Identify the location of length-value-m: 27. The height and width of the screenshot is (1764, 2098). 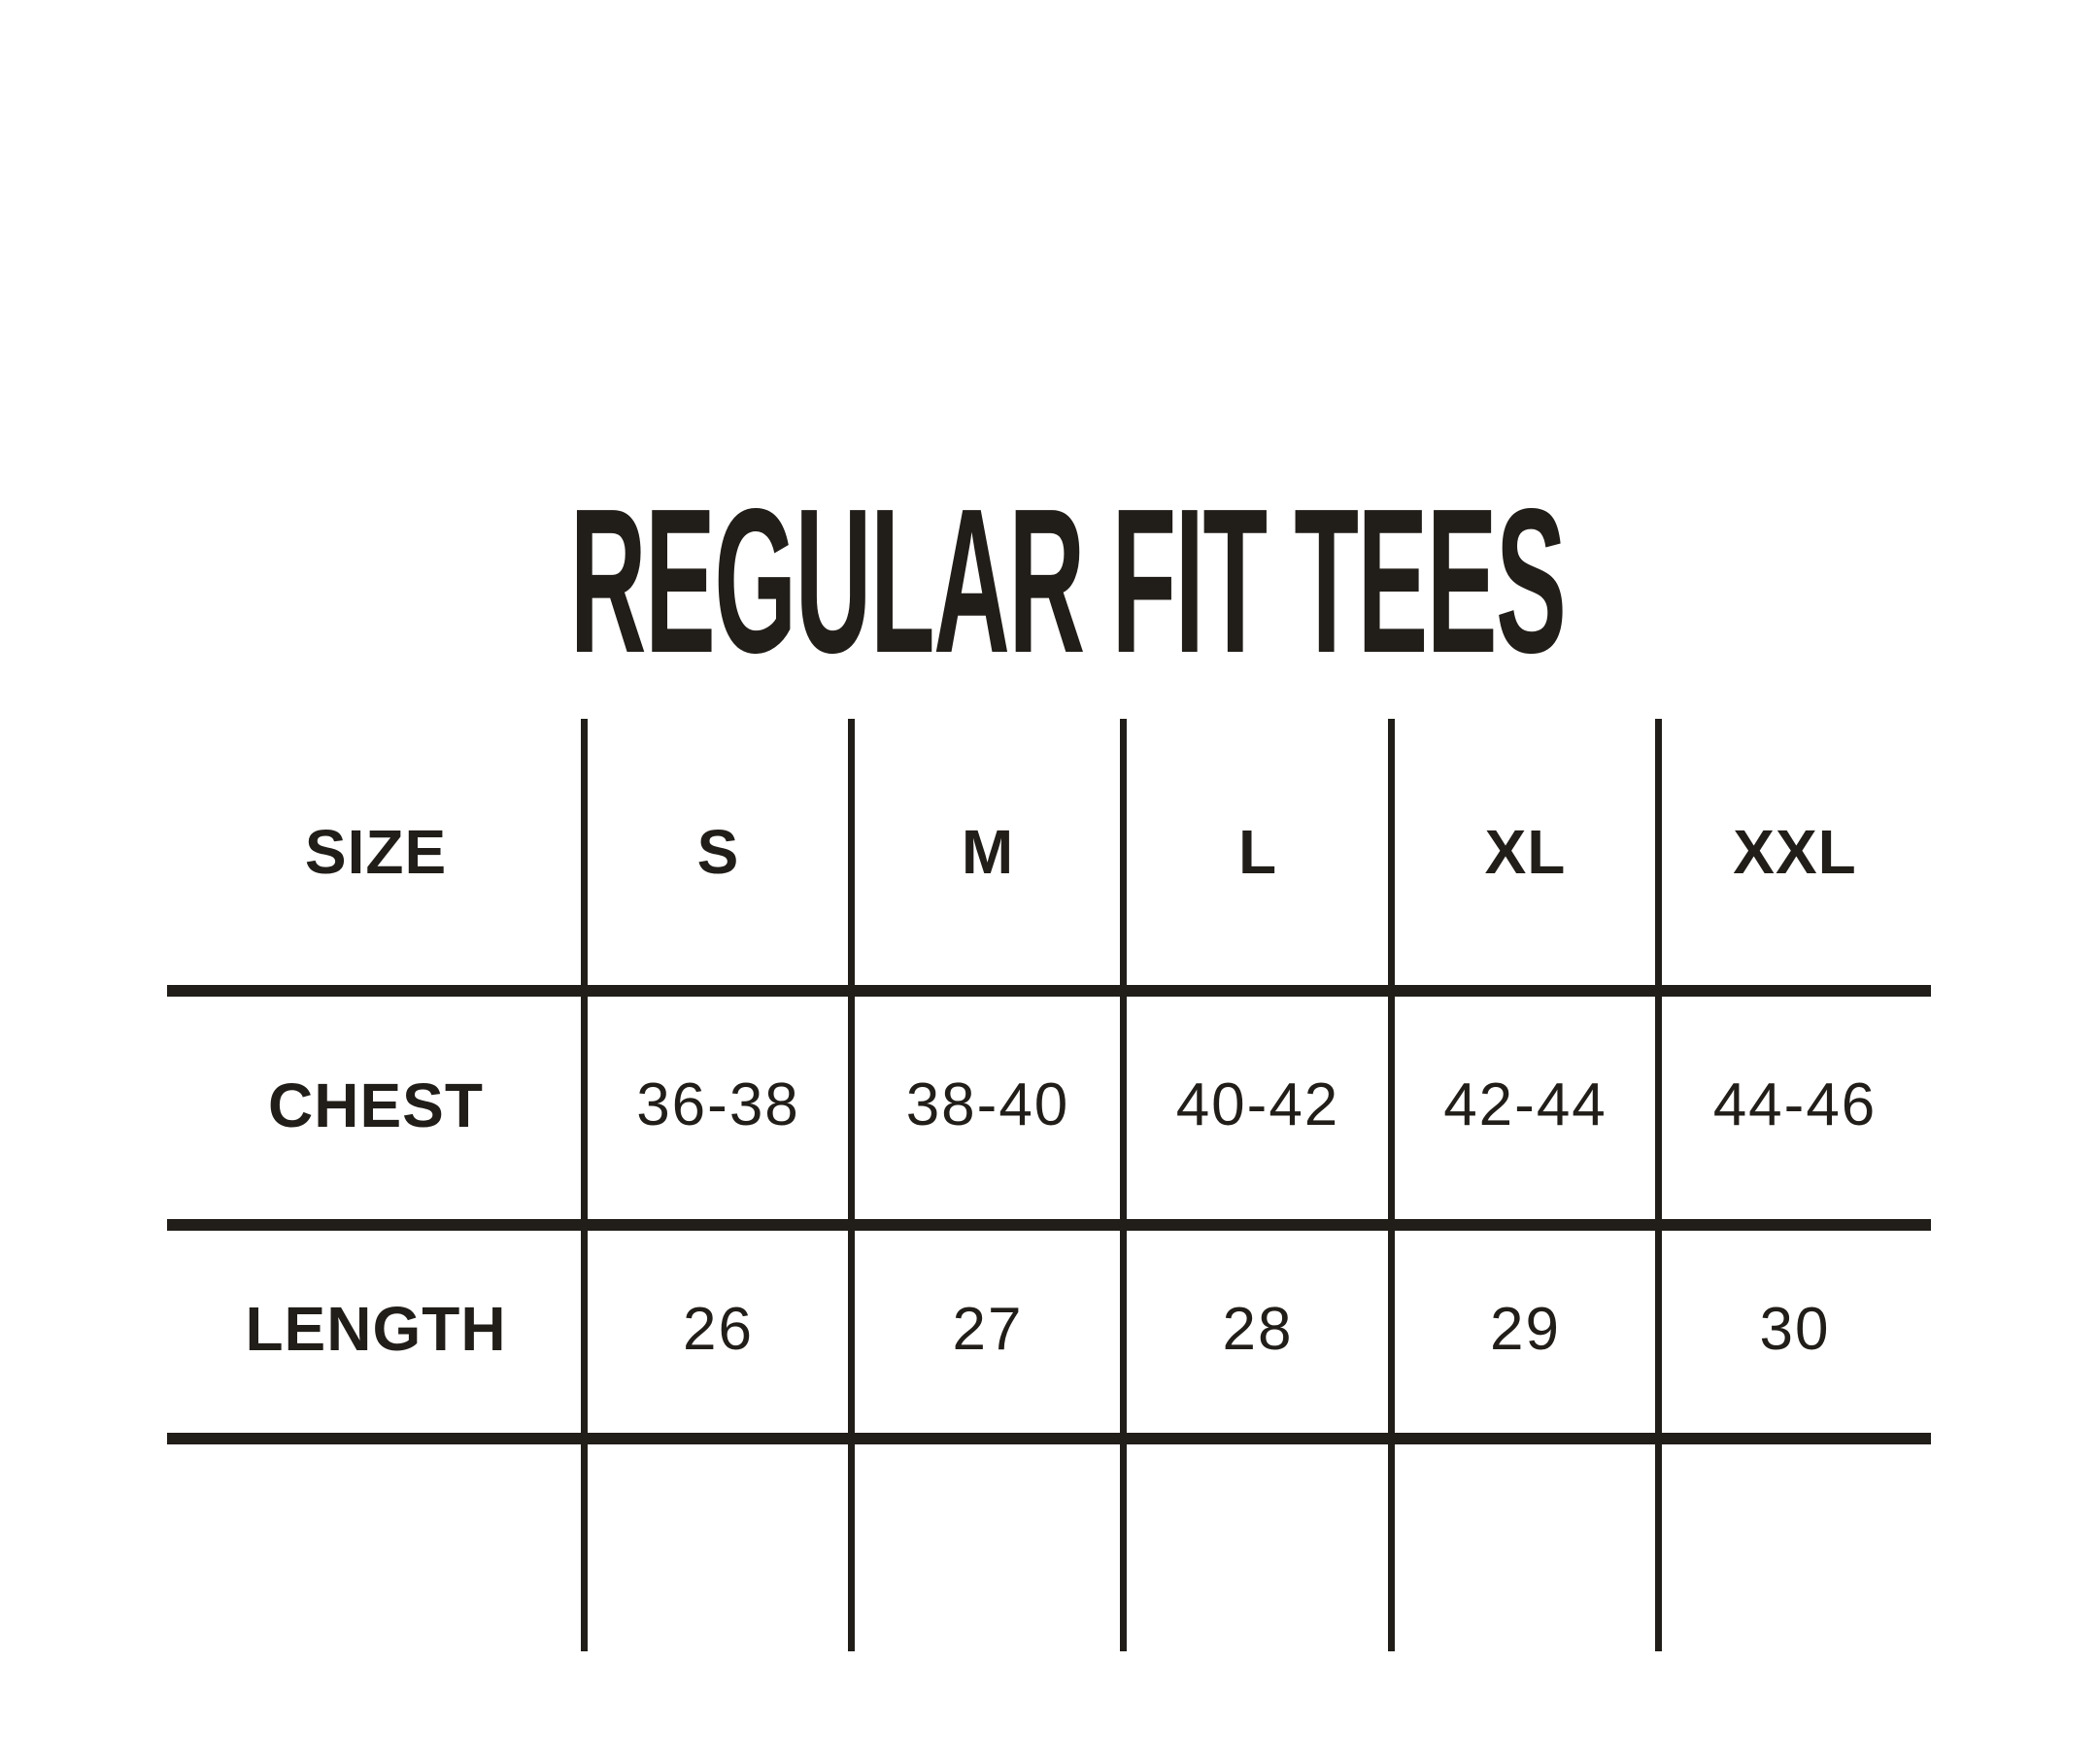
(988, 1329).